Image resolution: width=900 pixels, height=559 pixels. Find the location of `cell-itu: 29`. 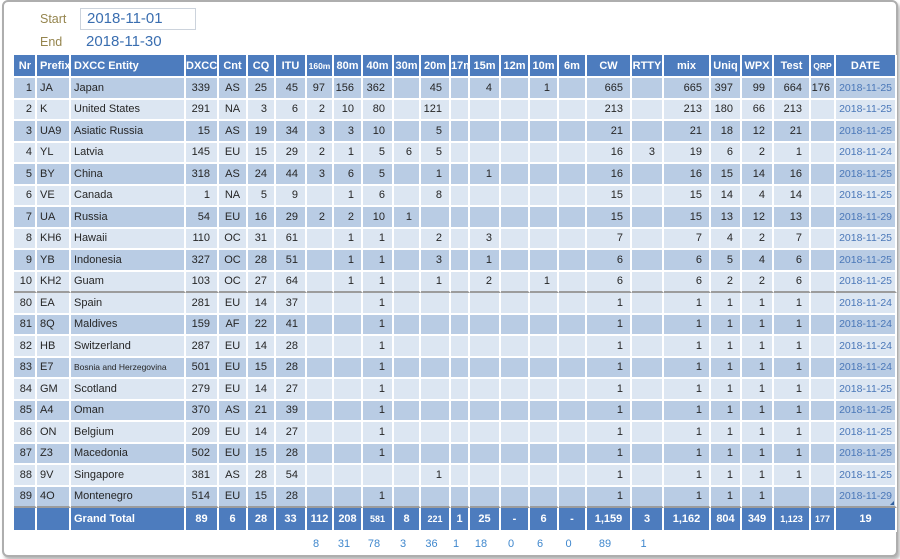

cell-itu: 29 is located at coordinates (291, 153).